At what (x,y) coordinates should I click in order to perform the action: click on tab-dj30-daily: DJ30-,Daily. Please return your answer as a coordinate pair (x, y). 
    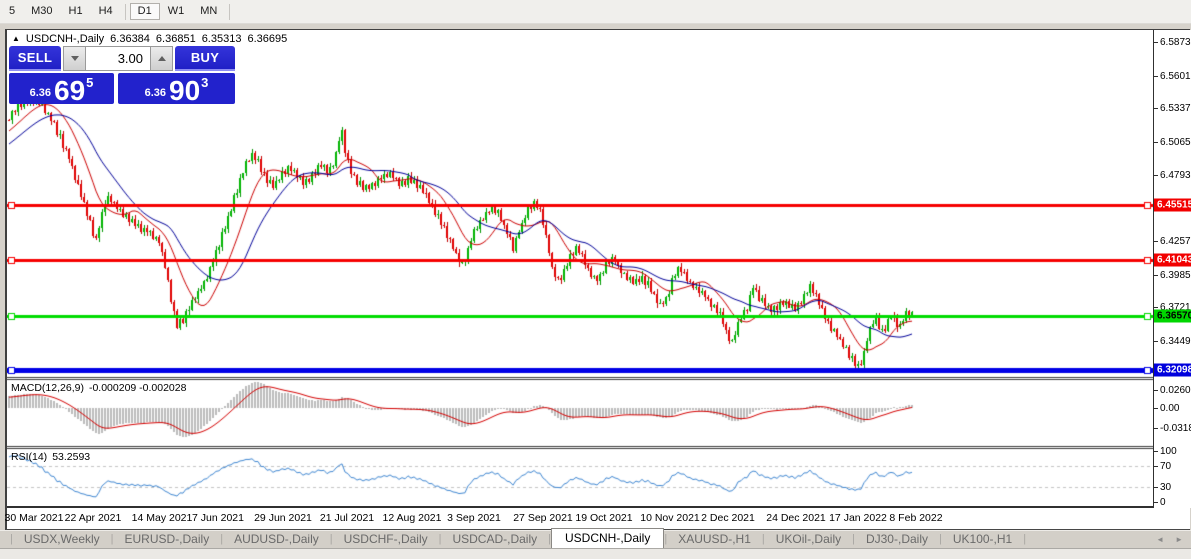
    Looking at the image, I should click on (896, 539).